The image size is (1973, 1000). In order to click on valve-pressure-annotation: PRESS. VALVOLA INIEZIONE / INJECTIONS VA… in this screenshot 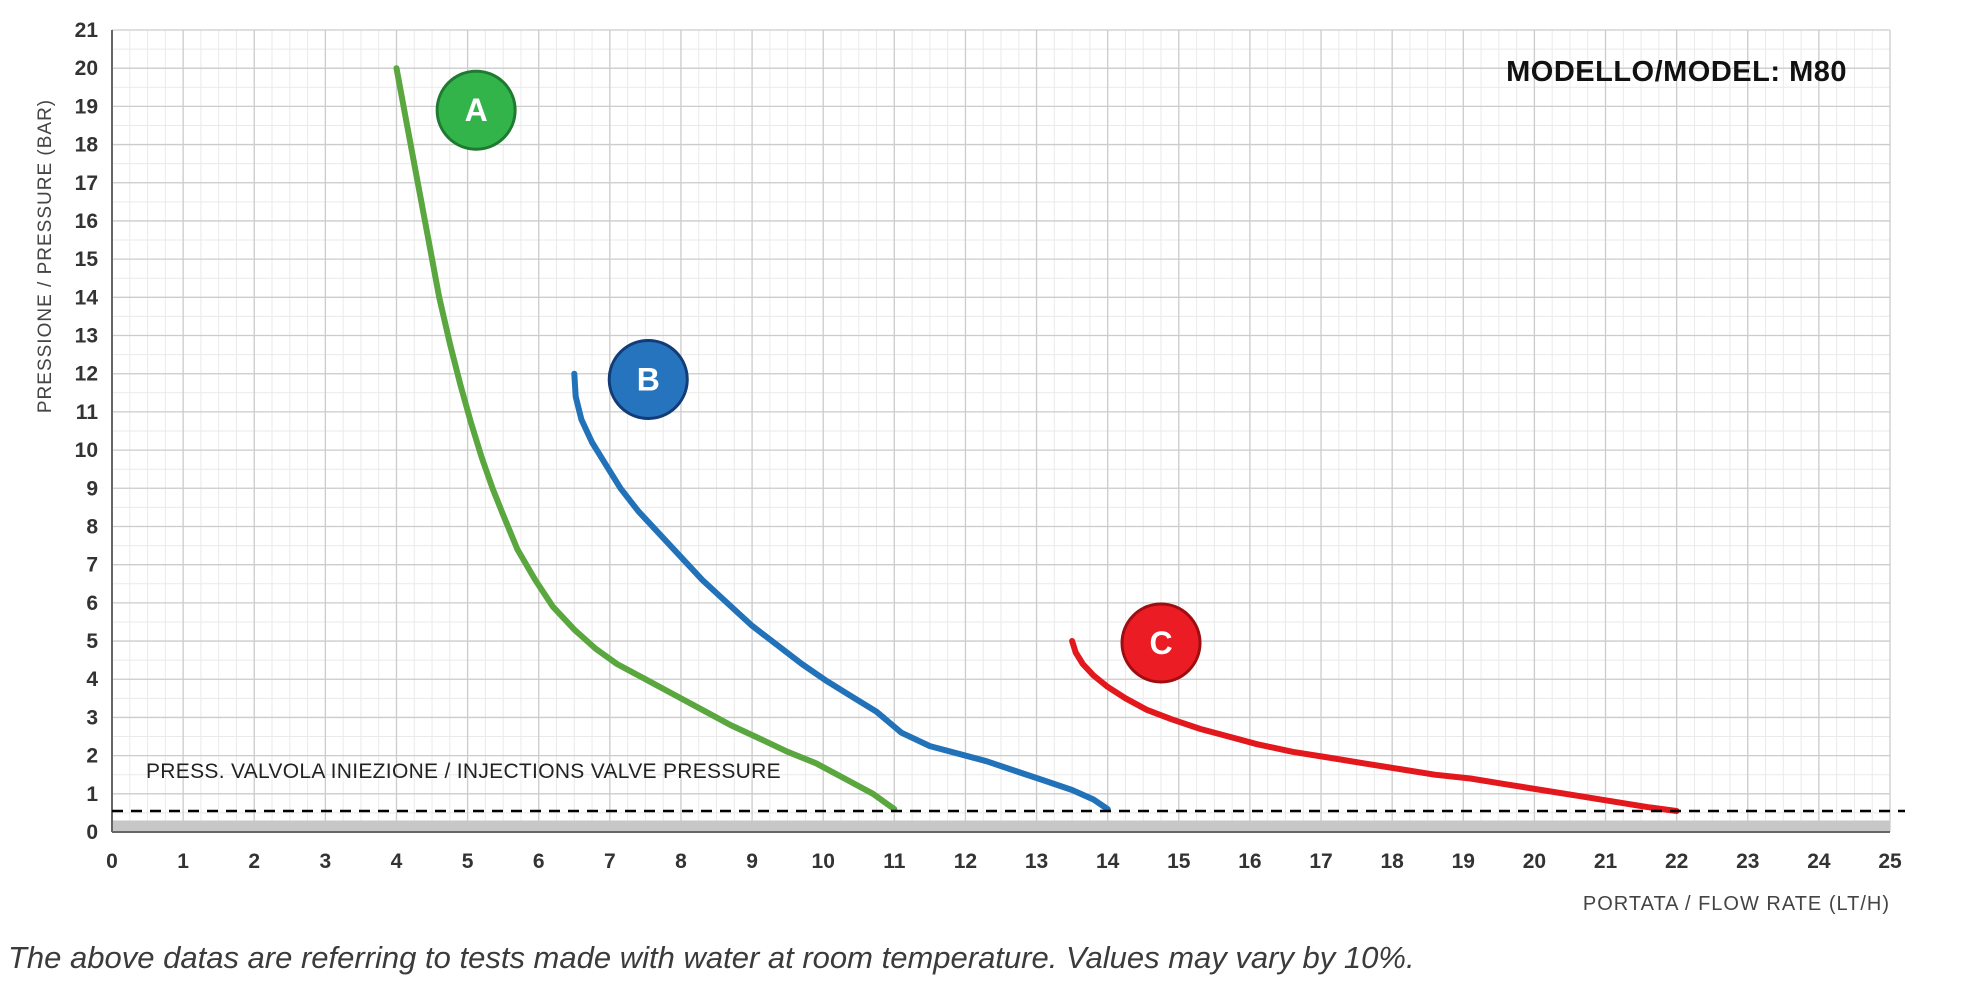, I will do `click(463, 771)`.